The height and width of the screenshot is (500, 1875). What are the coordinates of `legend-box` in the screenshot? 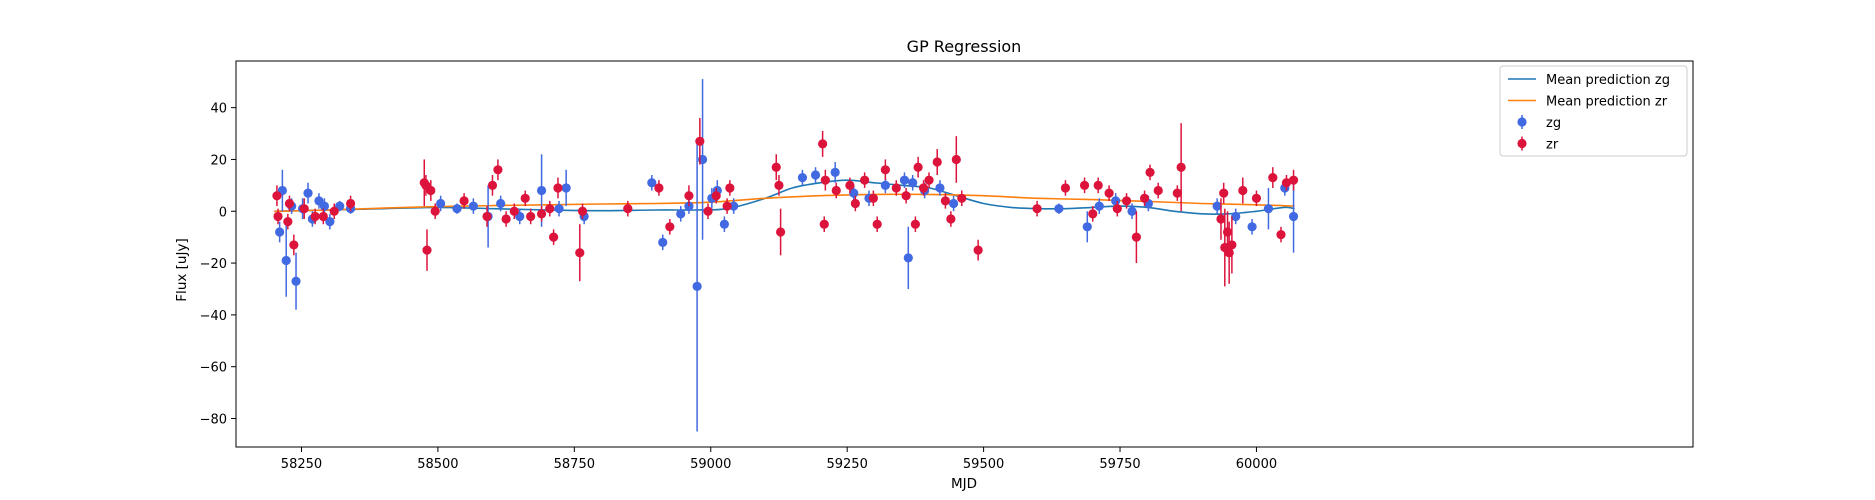 It's located at (1593, 111).